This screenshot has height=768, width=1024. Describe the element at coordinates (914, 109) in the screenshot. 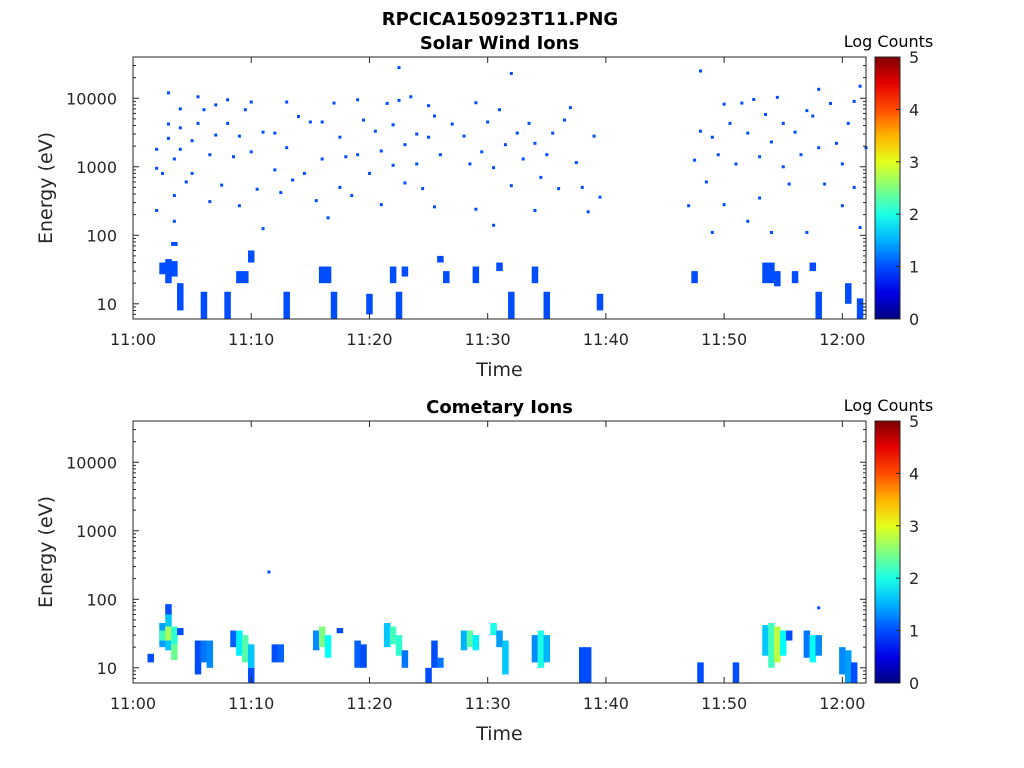

I see `colorbar-tick-label: 4` at that location.